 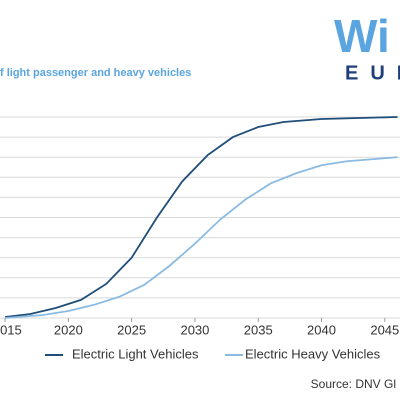 What do you see at coordinates (95, 73) in the screenshot?
I see `chart-subtitle: f light passenger and heavy vehicles` at bounding box center [95, 73].